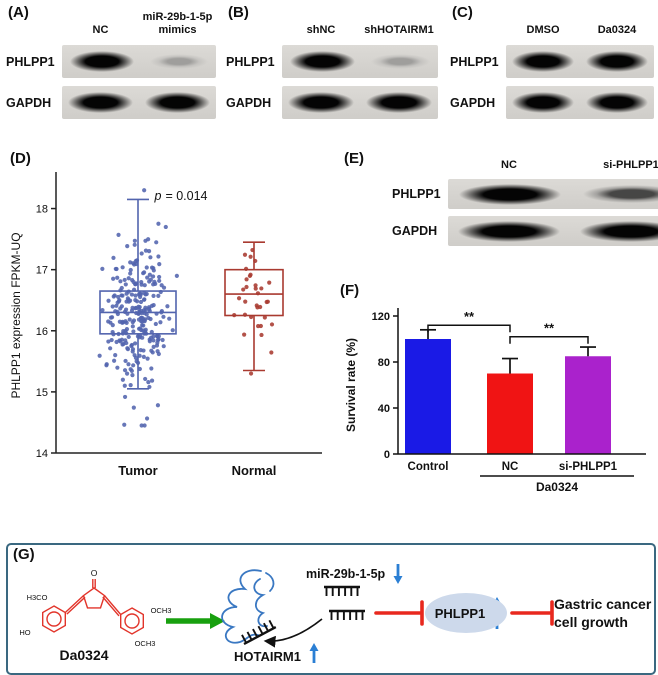 The image size is (658, 675). I want to click on lane-label: DMSO, so click(543, 30).